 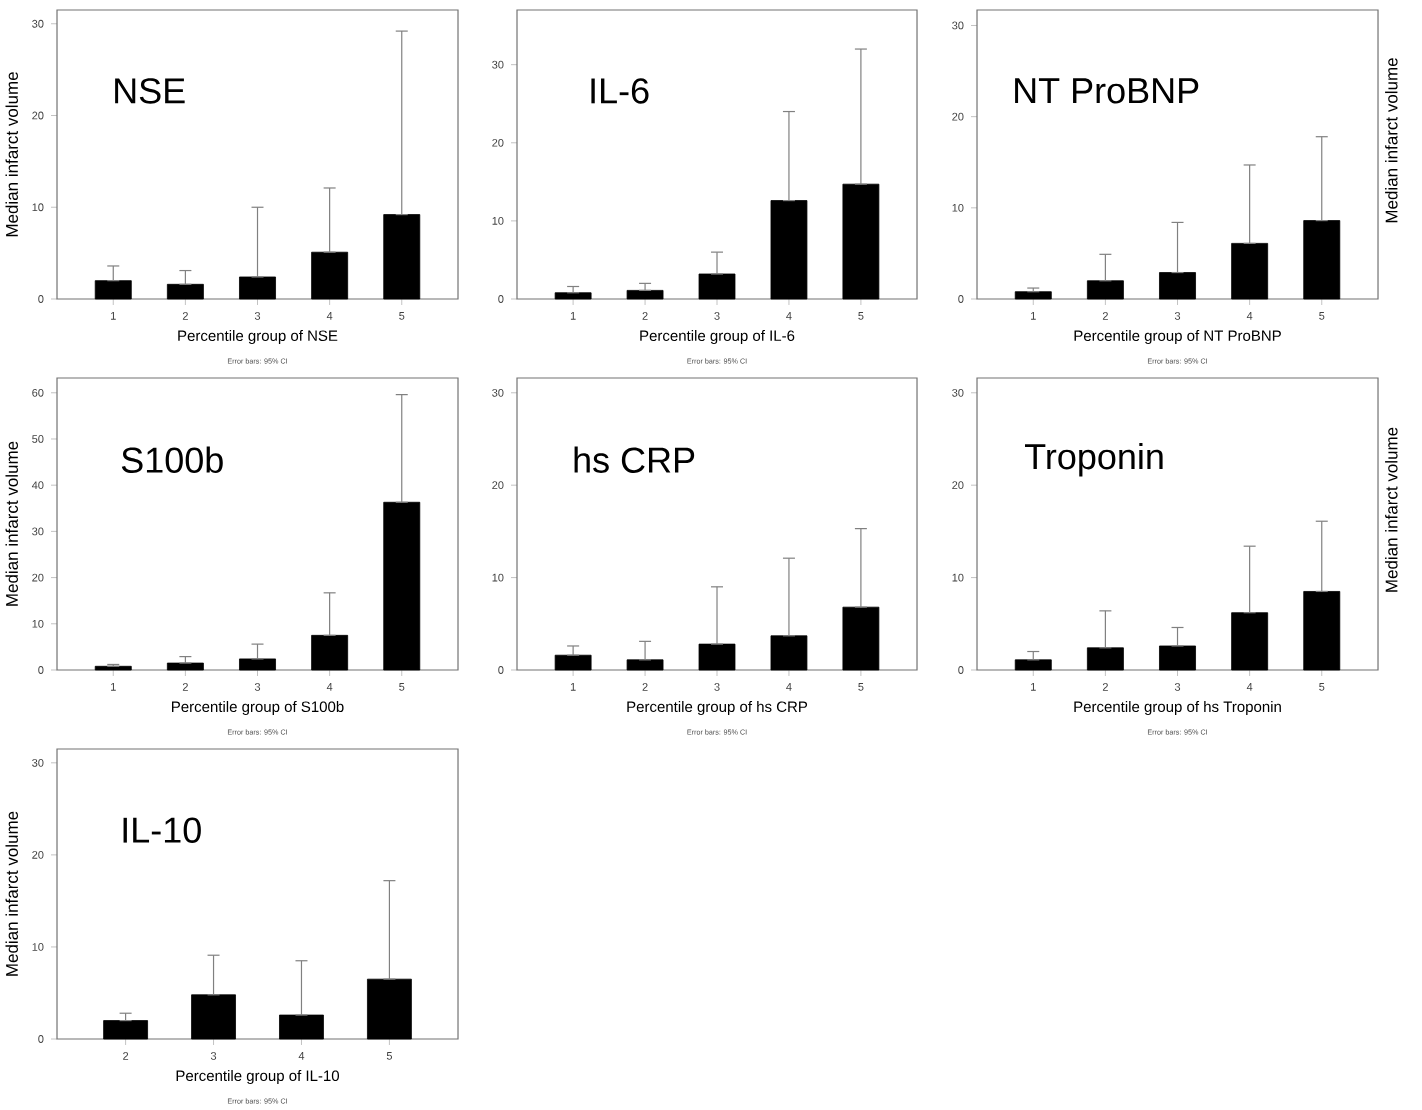 I want to click on y-tick-label: 60, so click(x=38, y=392).